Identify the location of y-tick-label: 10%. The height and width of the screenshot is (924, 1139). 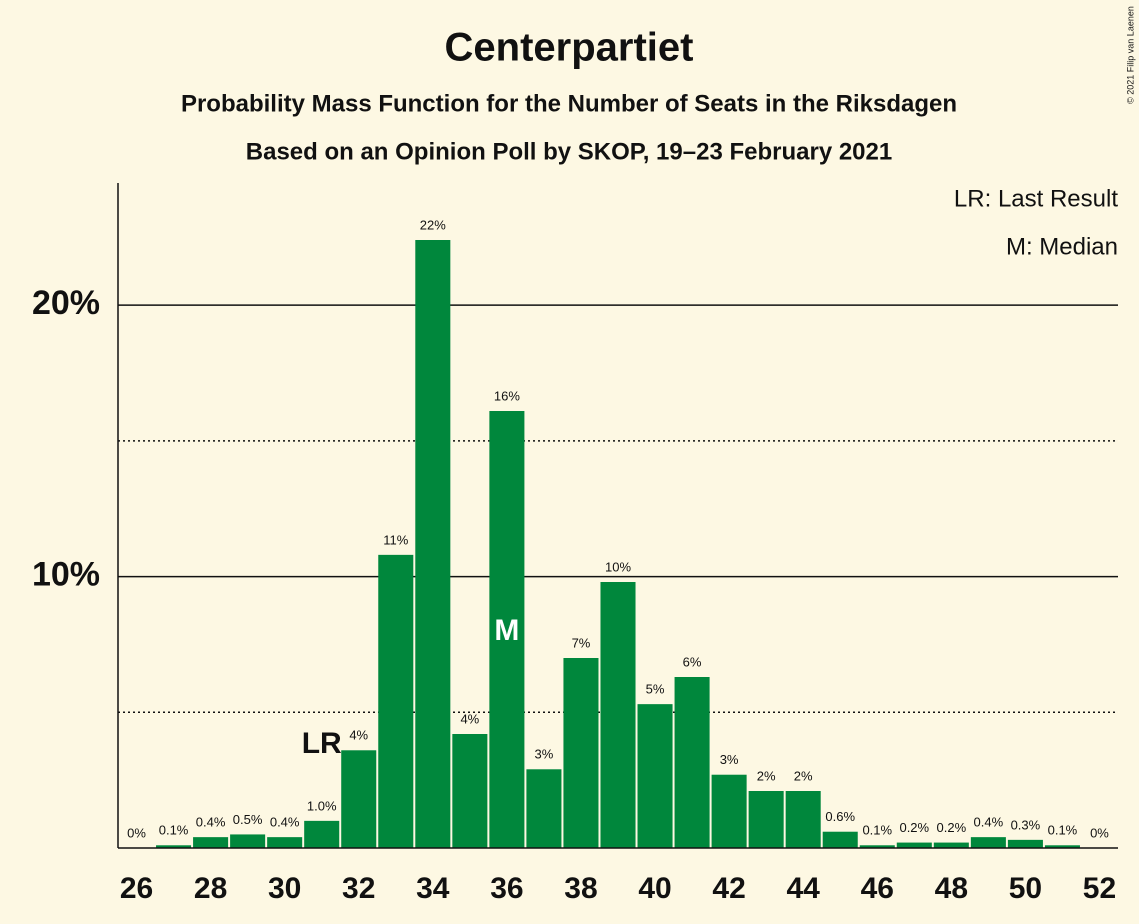
(66, 575).